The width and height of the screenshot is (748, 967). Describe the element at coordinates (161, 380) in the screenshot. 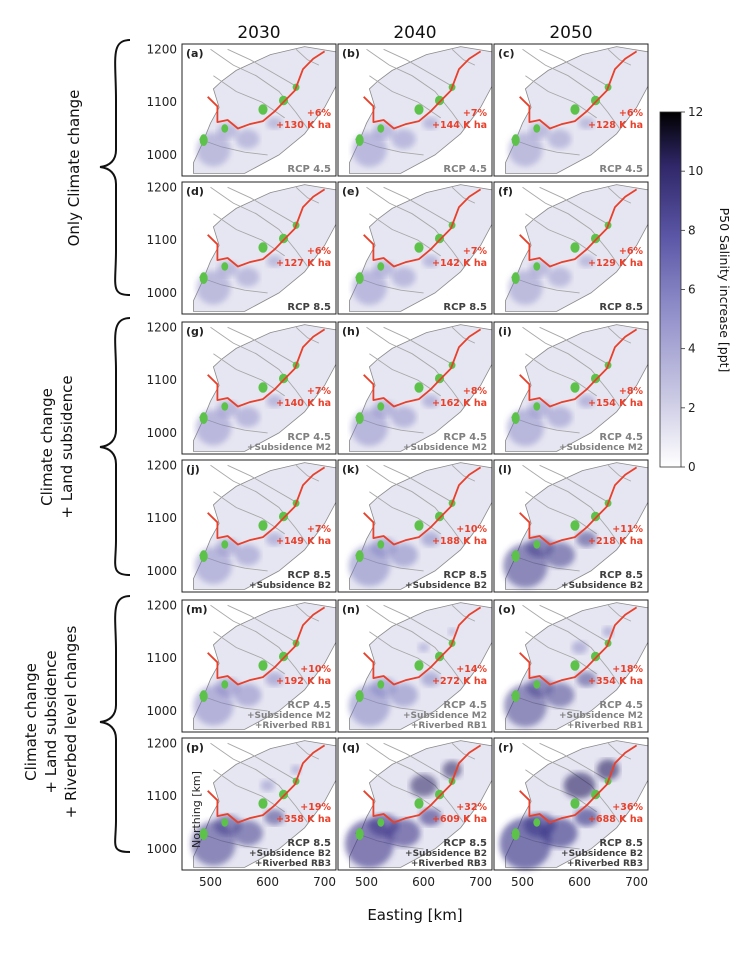

I see `y-tick-label: 1100` at that location.